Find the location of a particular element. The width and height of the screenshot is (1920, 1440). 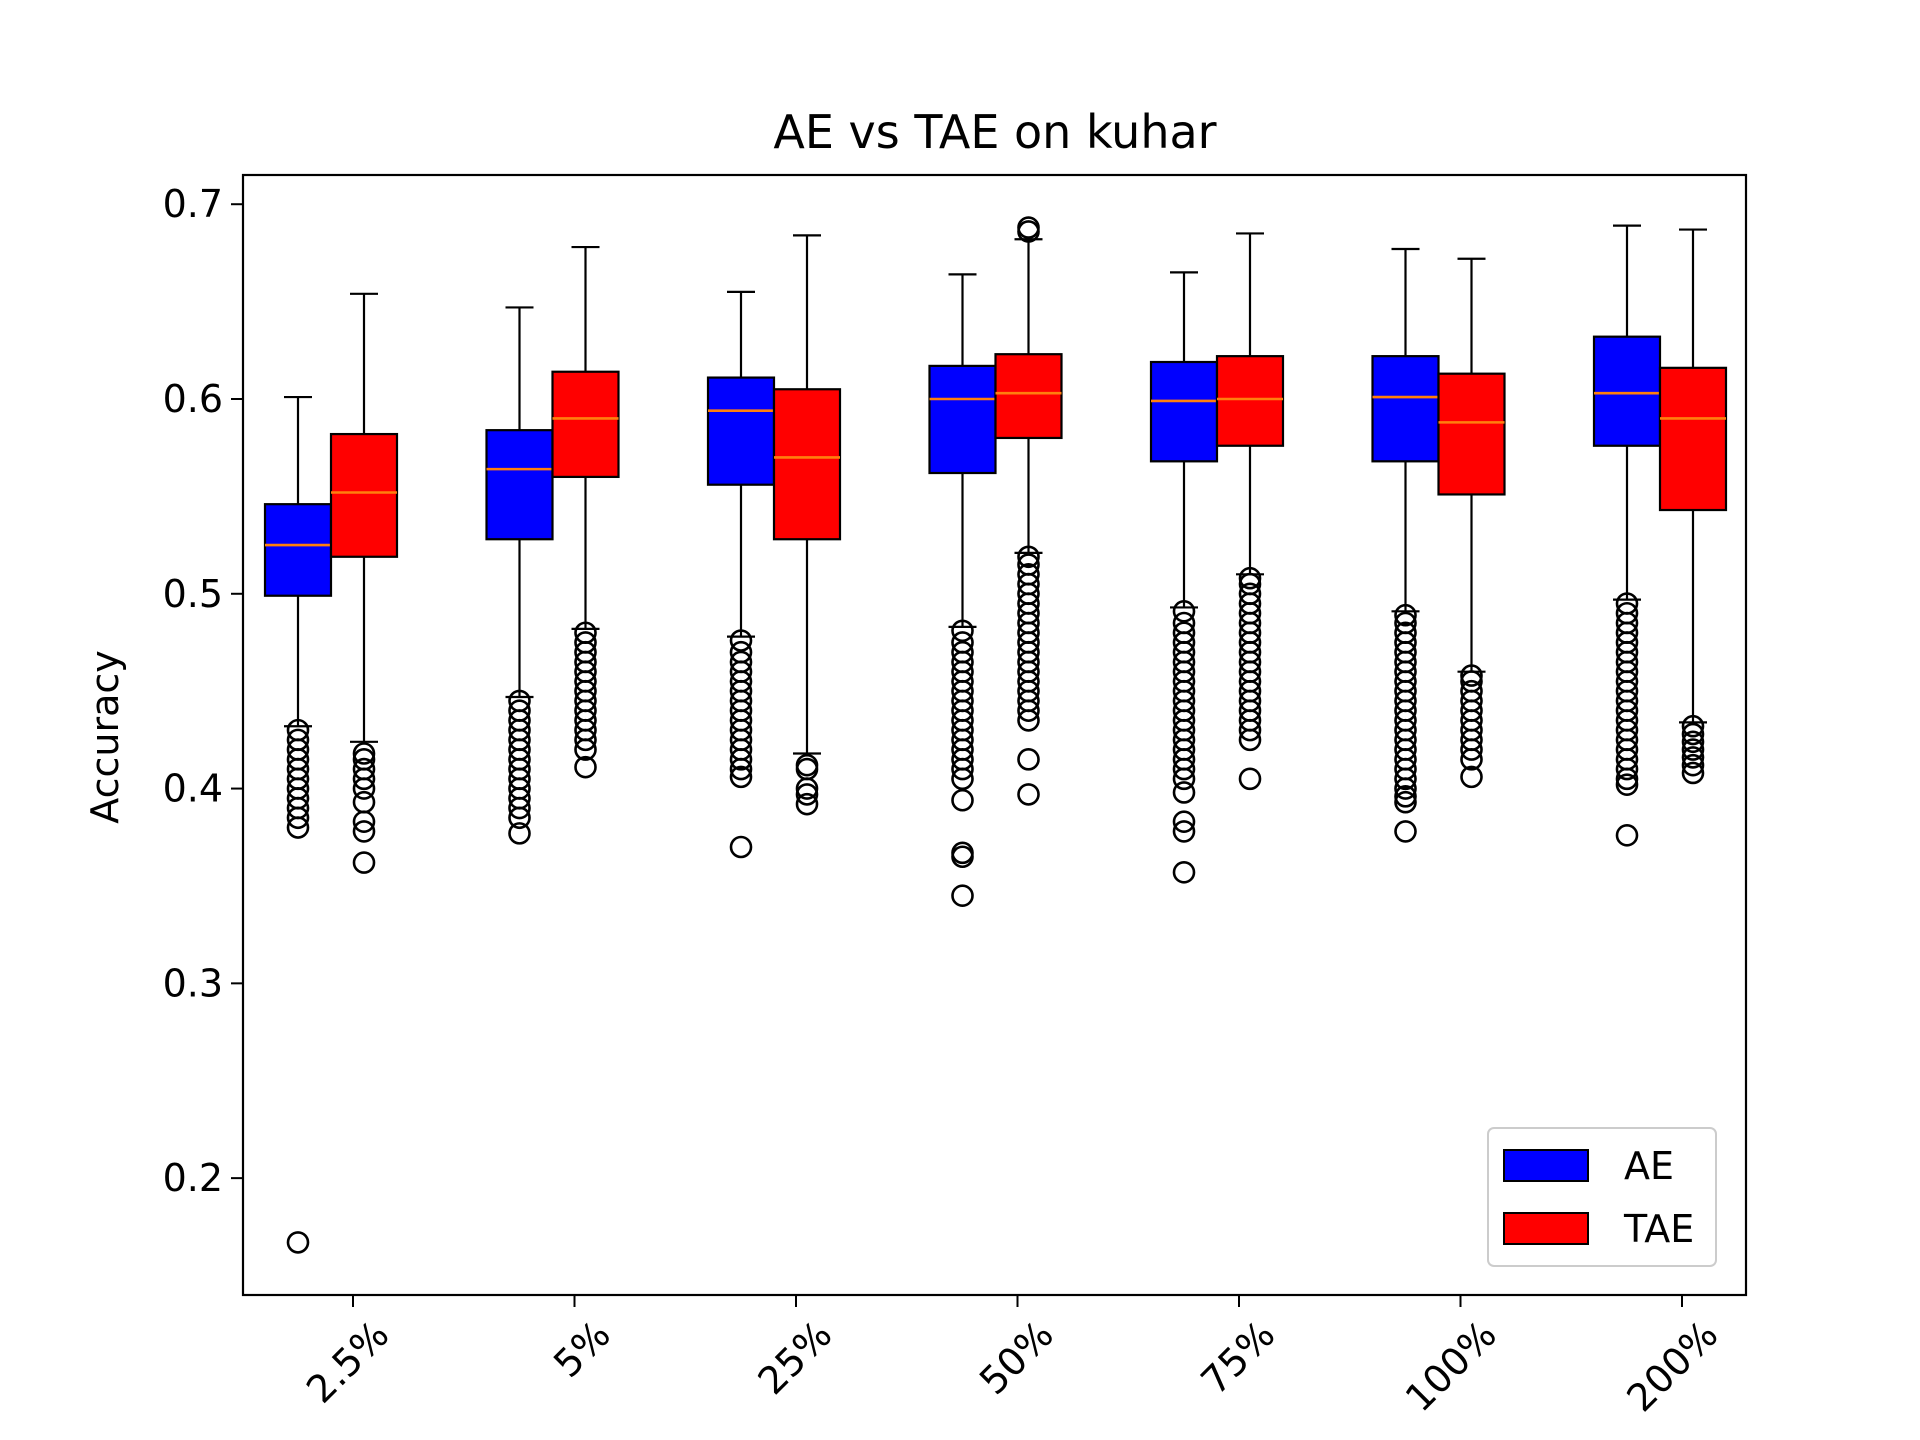

y-axis-label: Accuracy is located at coordinates (105, 737).